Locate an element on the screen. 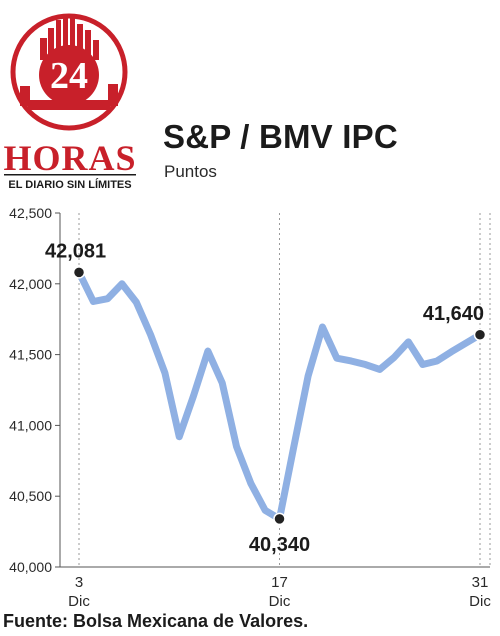  logo-badge-number: 24 is located at coordinates (69, 76).